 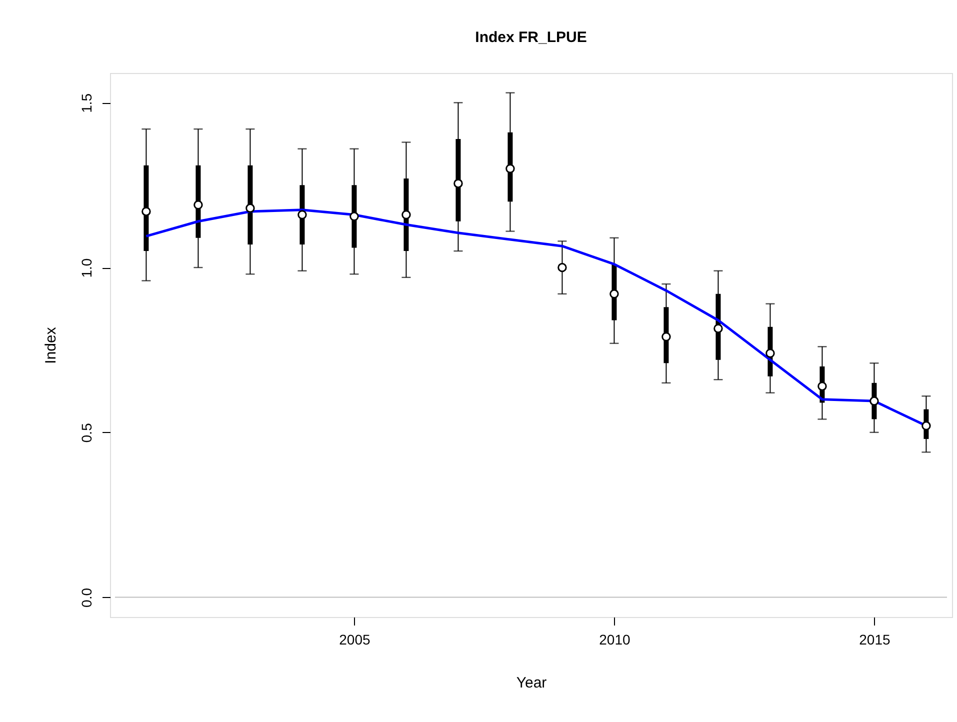 I want to click on x-axis-title: Year, so click(x=531, y=683).